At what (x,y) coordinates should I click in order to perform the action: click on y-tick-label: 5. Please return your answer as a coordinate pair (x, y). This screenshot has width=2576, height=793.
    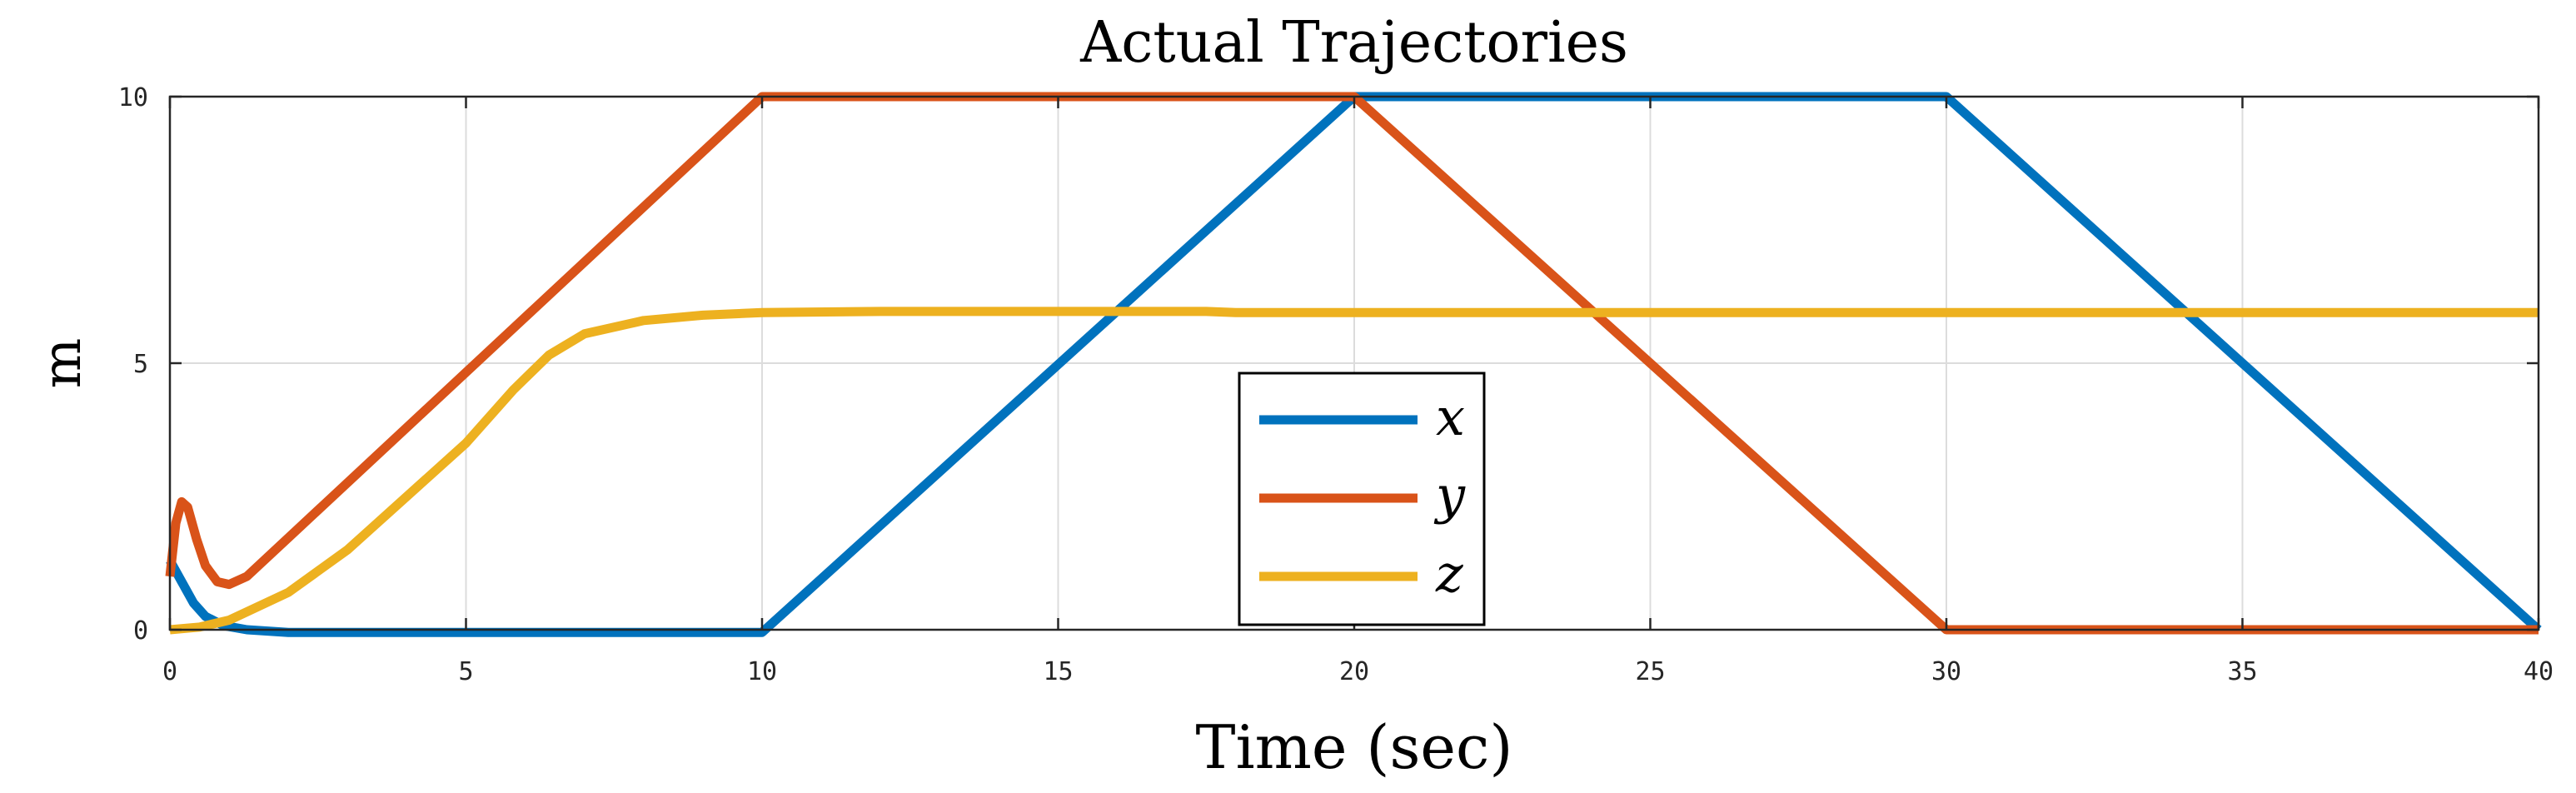
    Looking at the image, I should click on (140, 365).